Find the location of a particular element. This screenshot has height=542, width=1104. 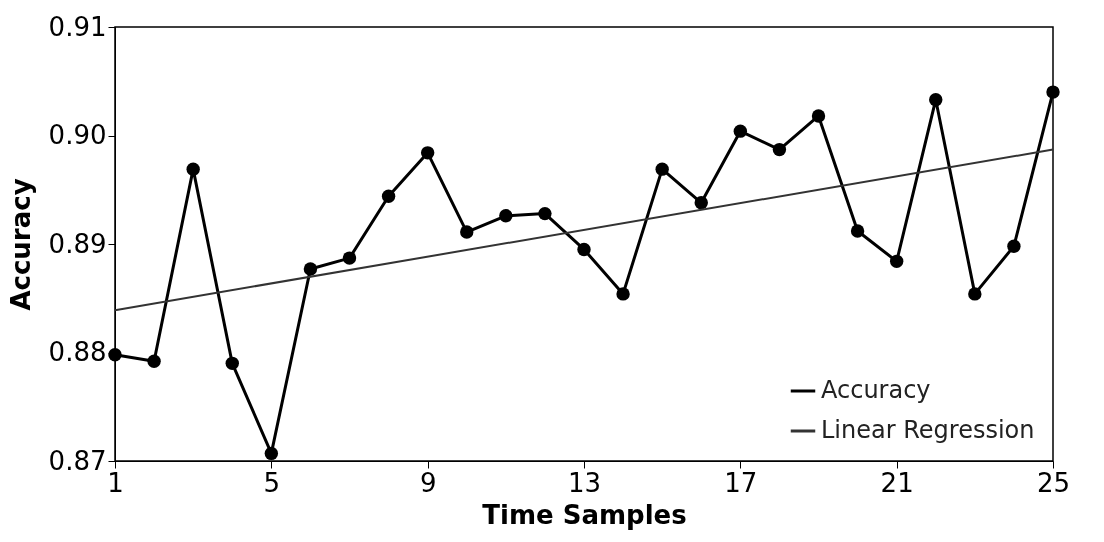

x-tick-label: 13 is located at coordinates (584, 482).